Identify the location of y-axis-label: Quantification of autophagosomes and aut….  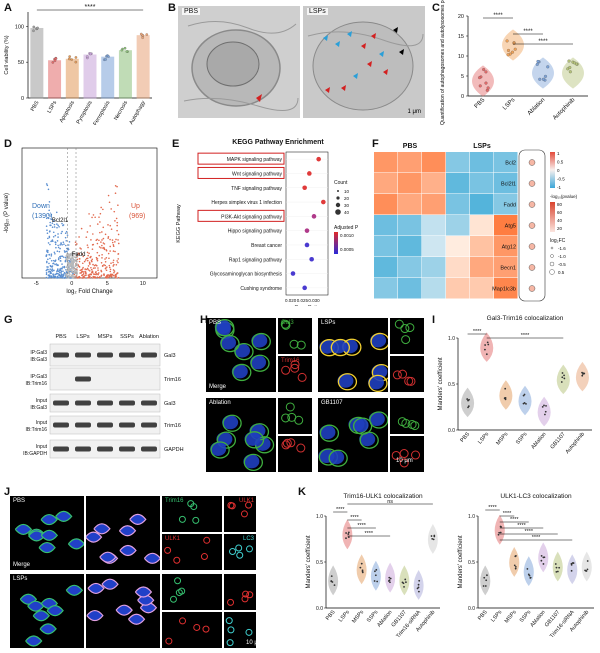
(443, 62).